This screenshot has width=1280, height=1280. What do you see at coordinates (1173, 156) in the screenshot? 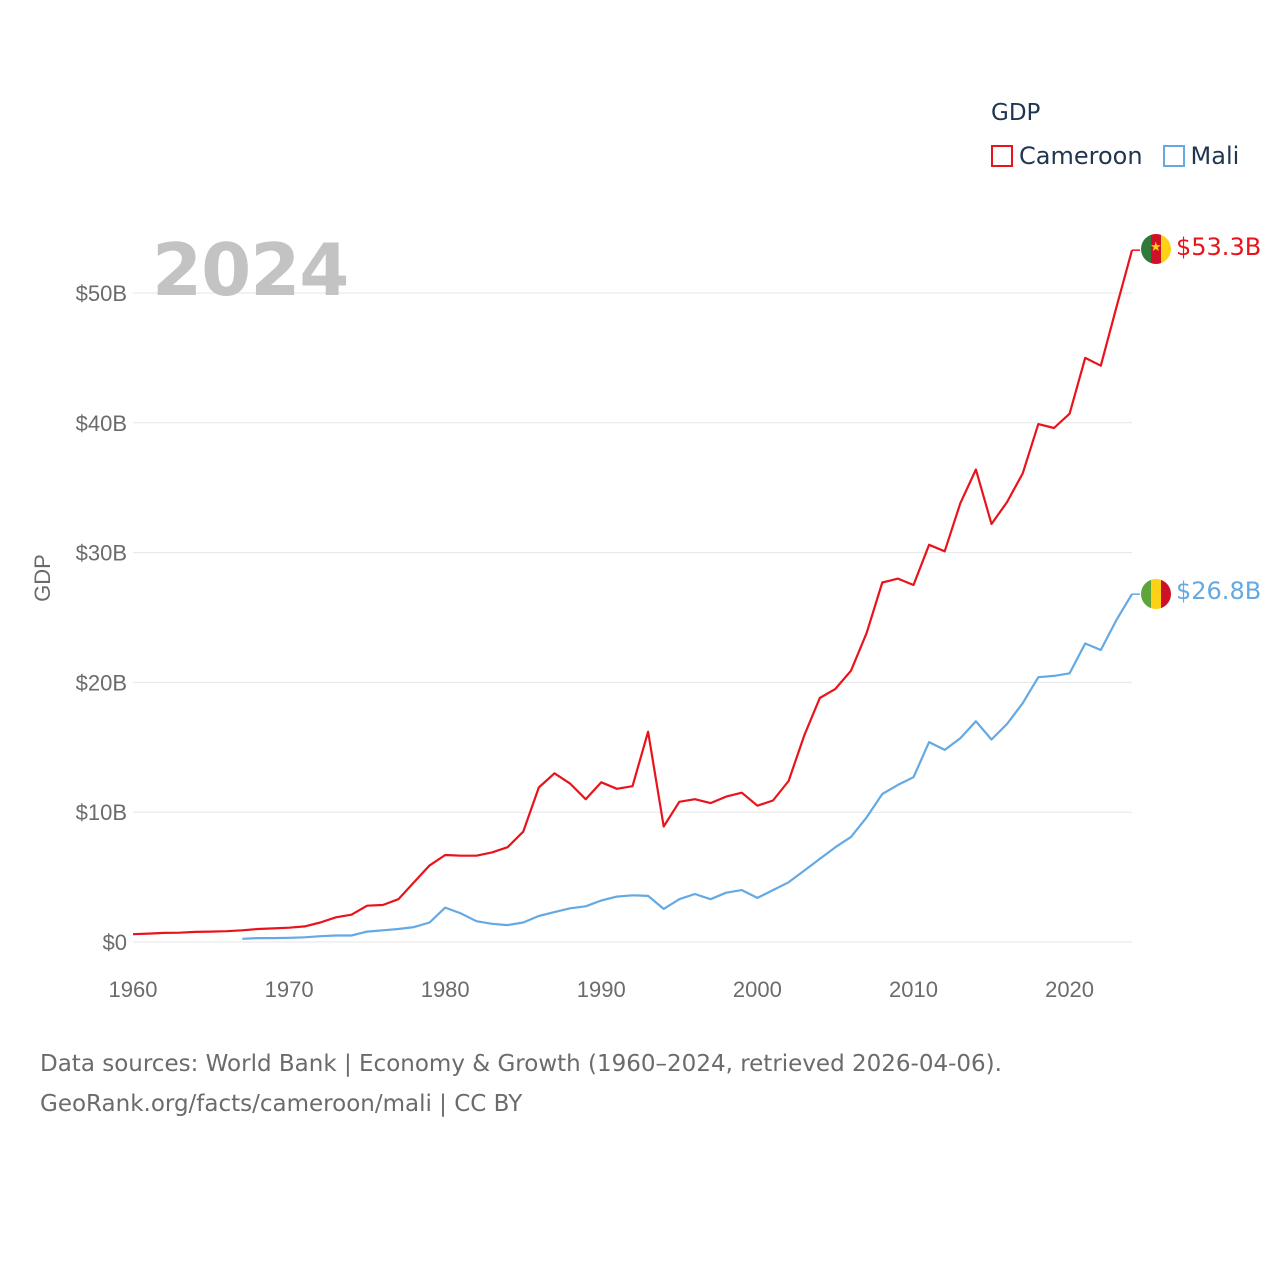
I see `legend-swatch-mali` at bounding box center [1173, 156].